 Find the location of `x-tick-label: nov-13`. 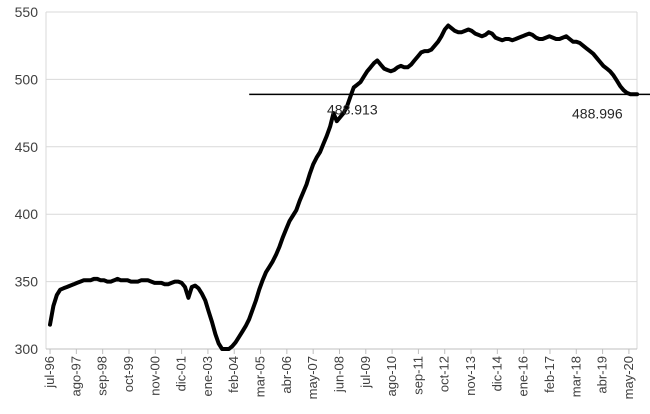

x-tick-label: nov-13 is located at coordinates (470, 376).